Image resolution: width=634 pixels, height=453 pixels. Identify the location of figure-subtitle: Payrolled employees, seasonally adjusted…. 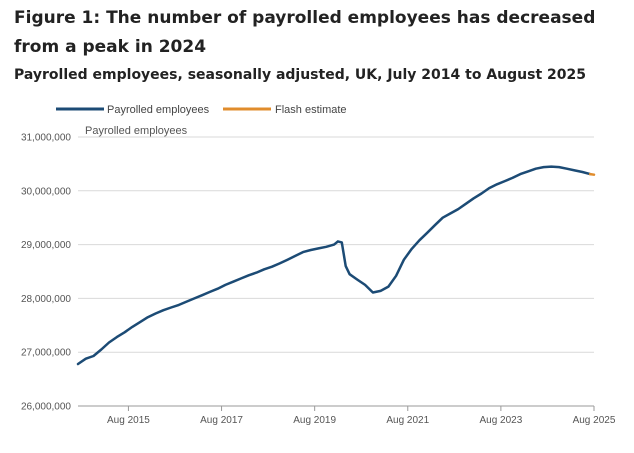
(300, 75).